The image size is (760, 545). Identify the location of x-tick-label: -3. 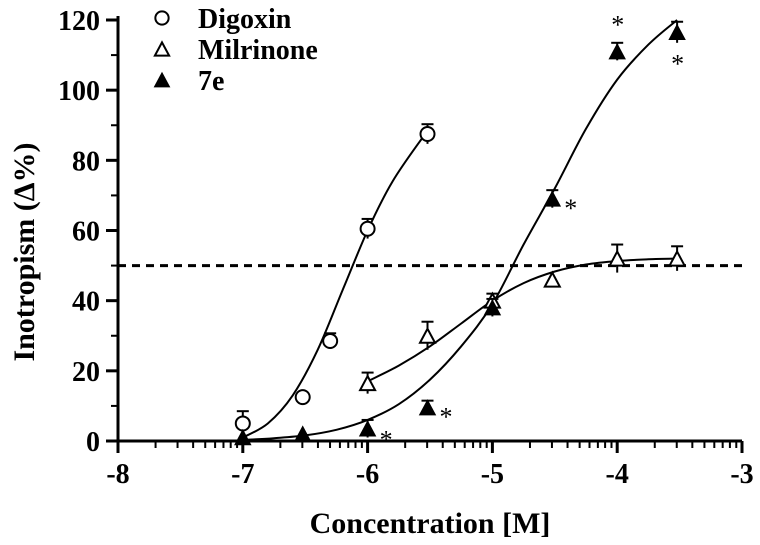
(741, 474).